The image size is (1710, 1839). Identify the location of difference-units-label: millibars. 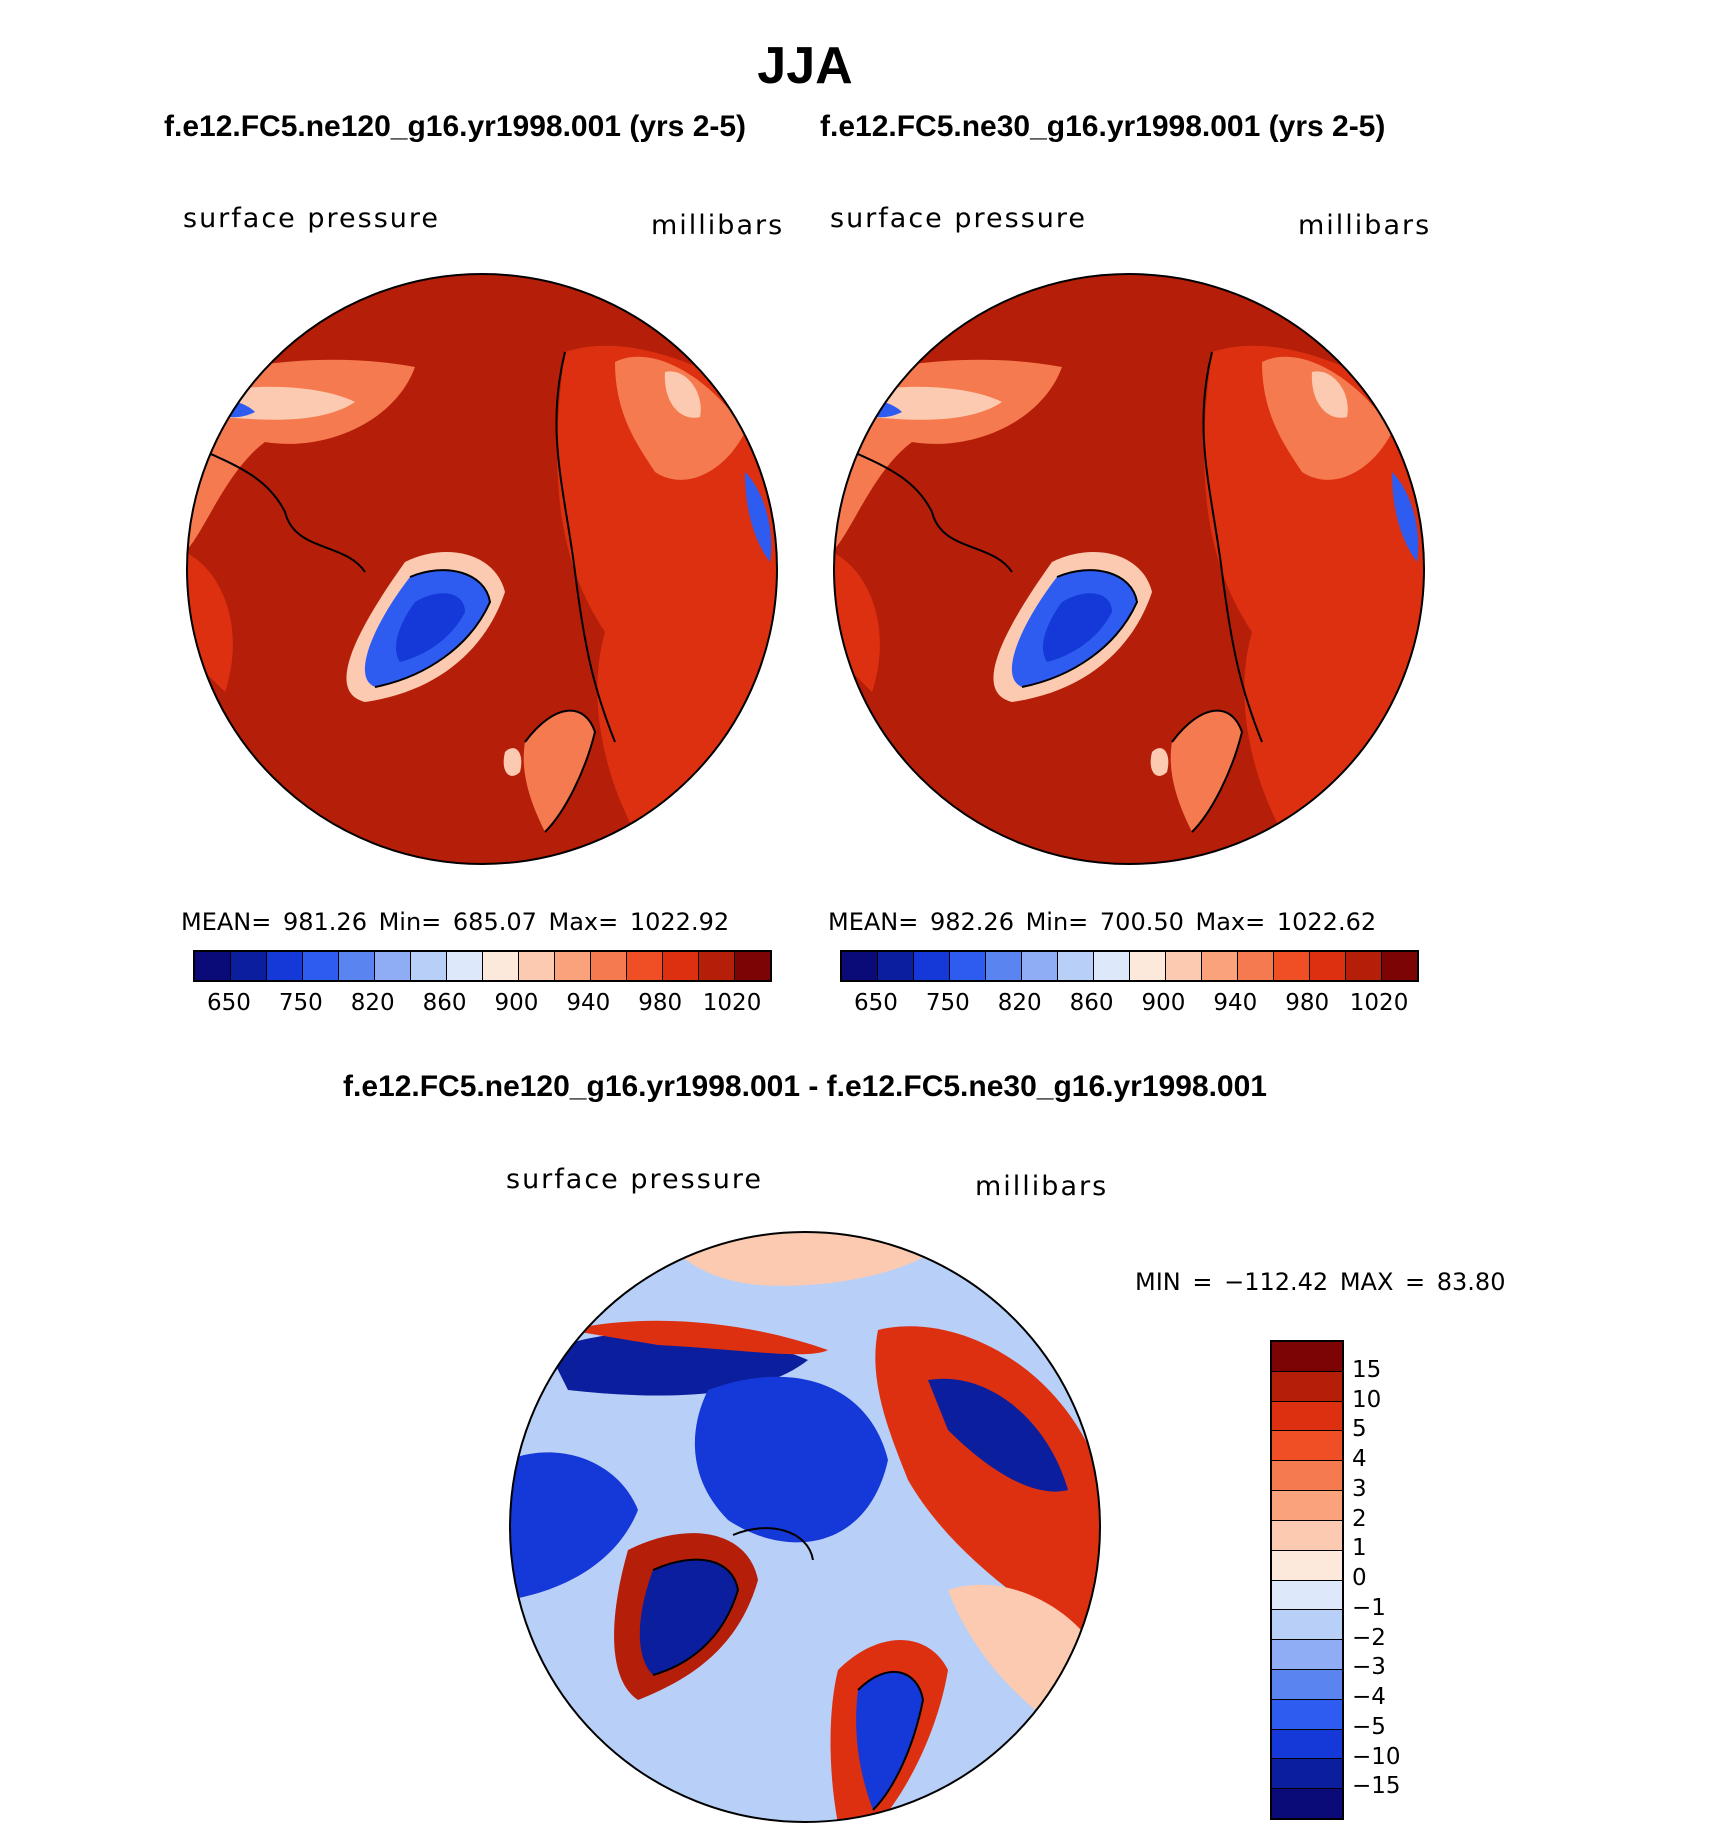
(1042, 1186).